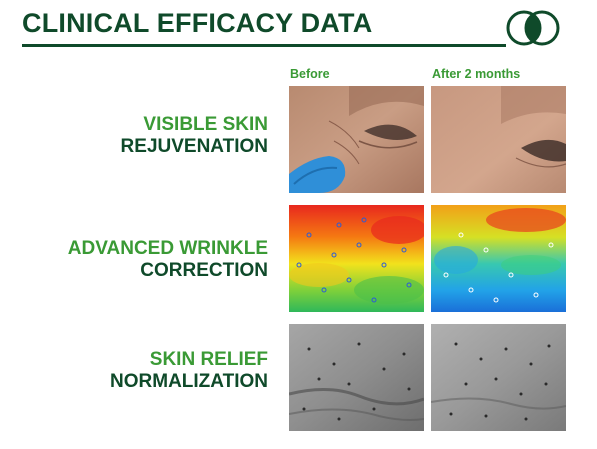  What do you see at coordinates (204, 270) in the screenshot?
I see `row-label-line2: CORRECTION` at bounding box center [204, 270].